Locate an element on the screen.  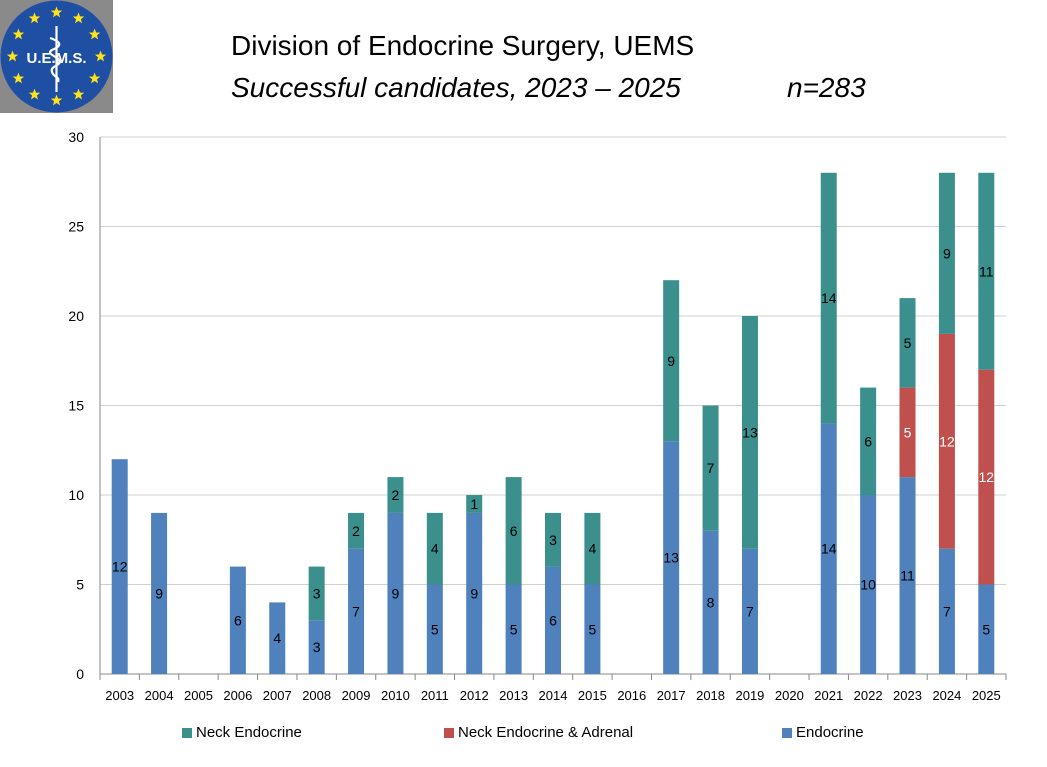
caduceus-icon is located at coordinates (55, 59).